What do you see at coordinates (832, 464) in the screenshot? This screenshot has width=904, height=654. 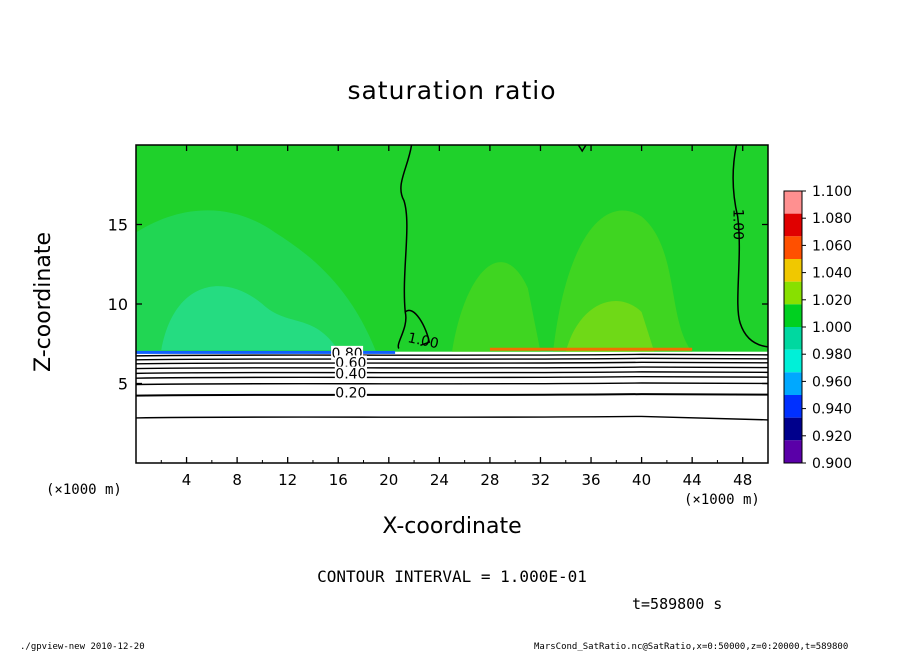 I see `colorbar-label-0: 0.900` at bounding box center [832, 464].